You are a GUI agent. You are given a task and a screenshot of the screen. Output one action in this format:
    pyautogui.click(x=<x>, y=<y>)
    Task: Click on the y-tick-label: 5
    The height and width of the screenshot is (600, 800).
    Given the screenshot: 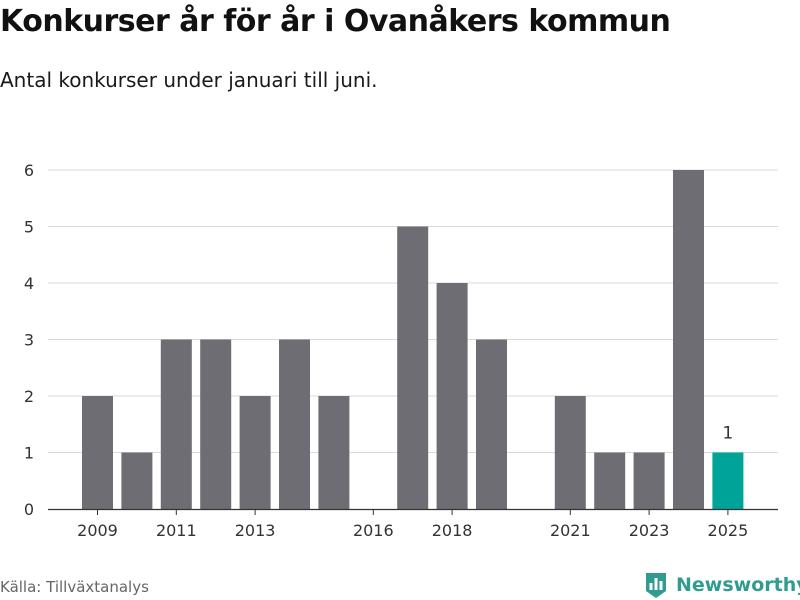 What is the action you would take?
    pyautogui.click(x=29, y=227)
    